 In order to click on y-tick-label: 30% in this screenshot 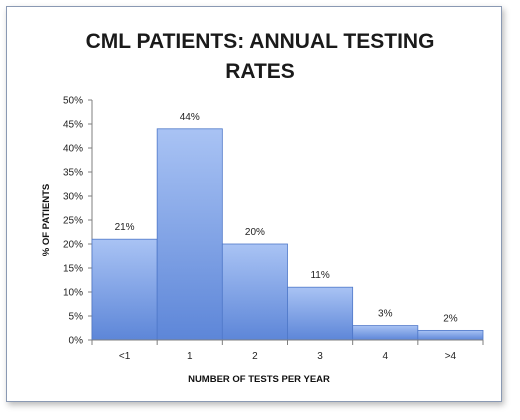, I will do `click(73, 197)`.